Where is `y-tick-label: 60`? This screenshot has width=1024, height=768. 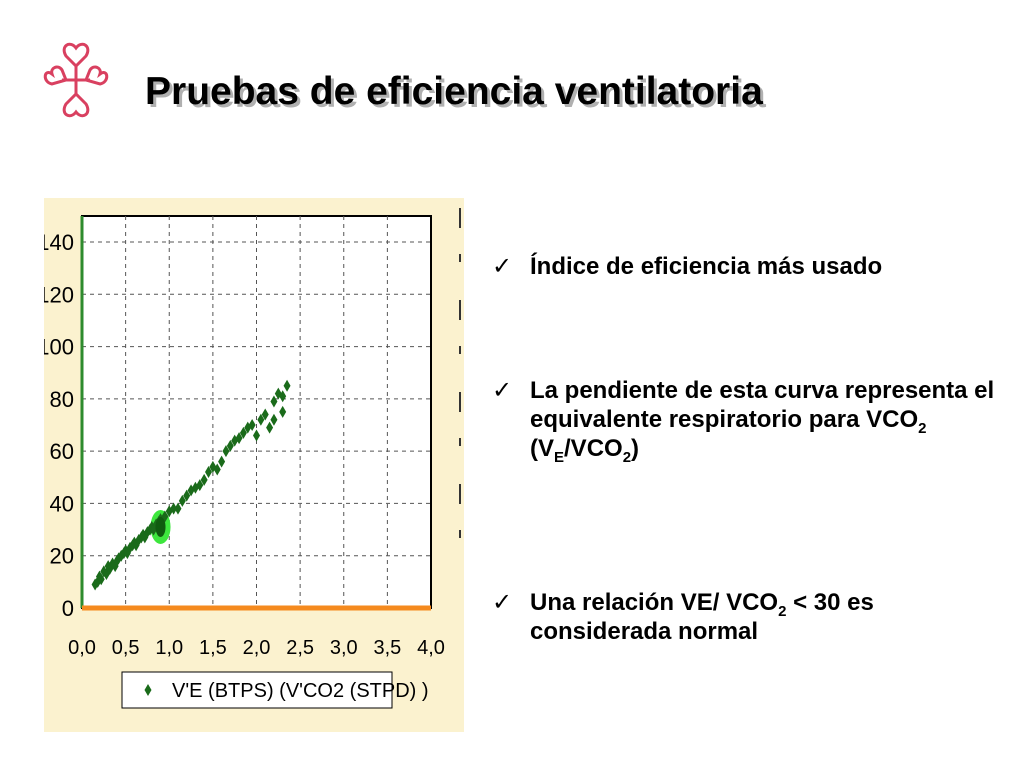
y-tick-label: 60 is located at coordinates (62, 451).